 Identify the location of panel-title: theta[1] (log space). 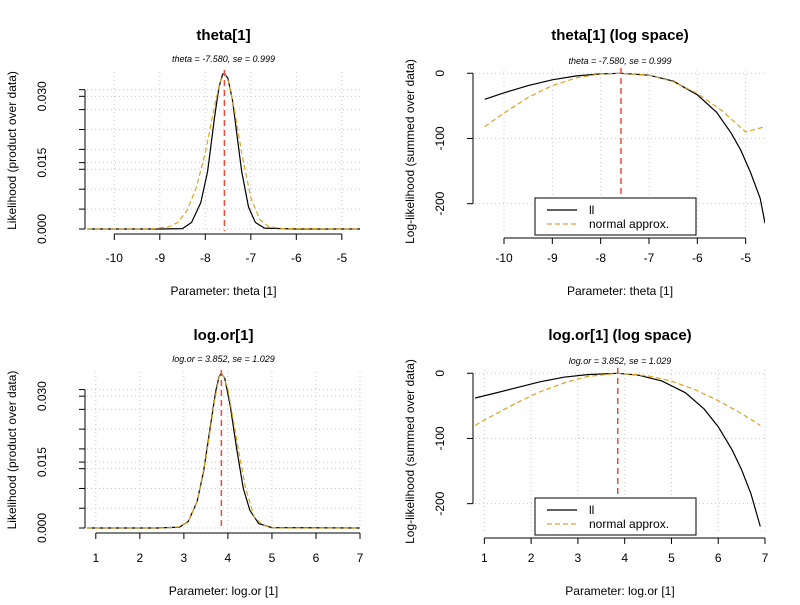
(620, 35).